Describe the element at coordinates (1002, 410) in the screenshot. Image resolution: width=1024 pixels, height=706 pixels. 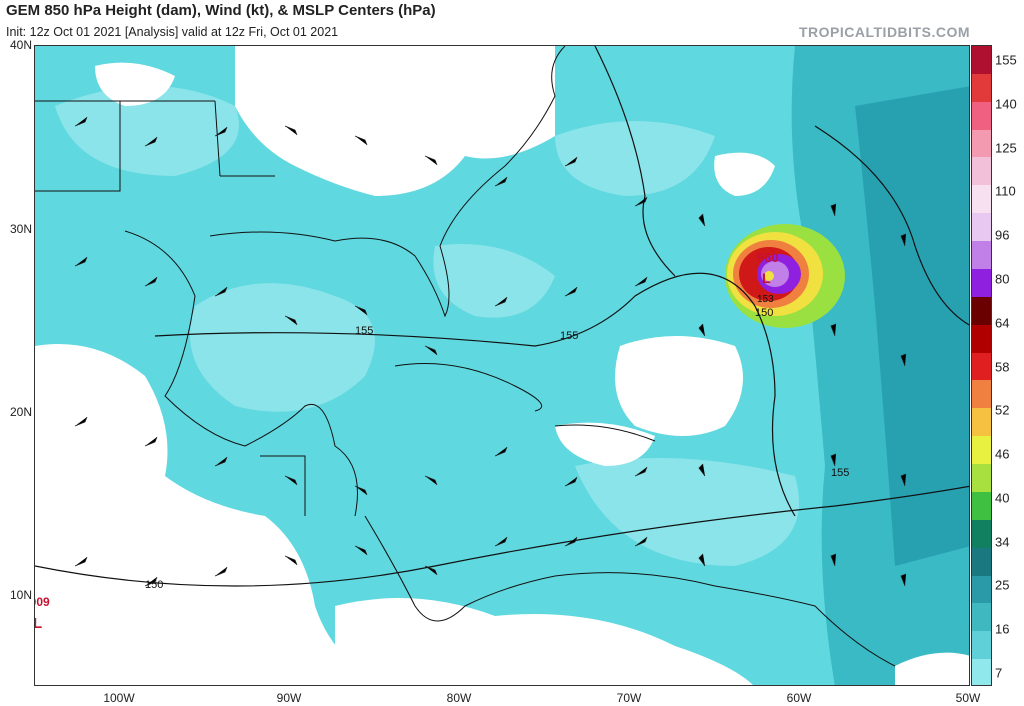
I see `colorbar-label: 52` at that location.